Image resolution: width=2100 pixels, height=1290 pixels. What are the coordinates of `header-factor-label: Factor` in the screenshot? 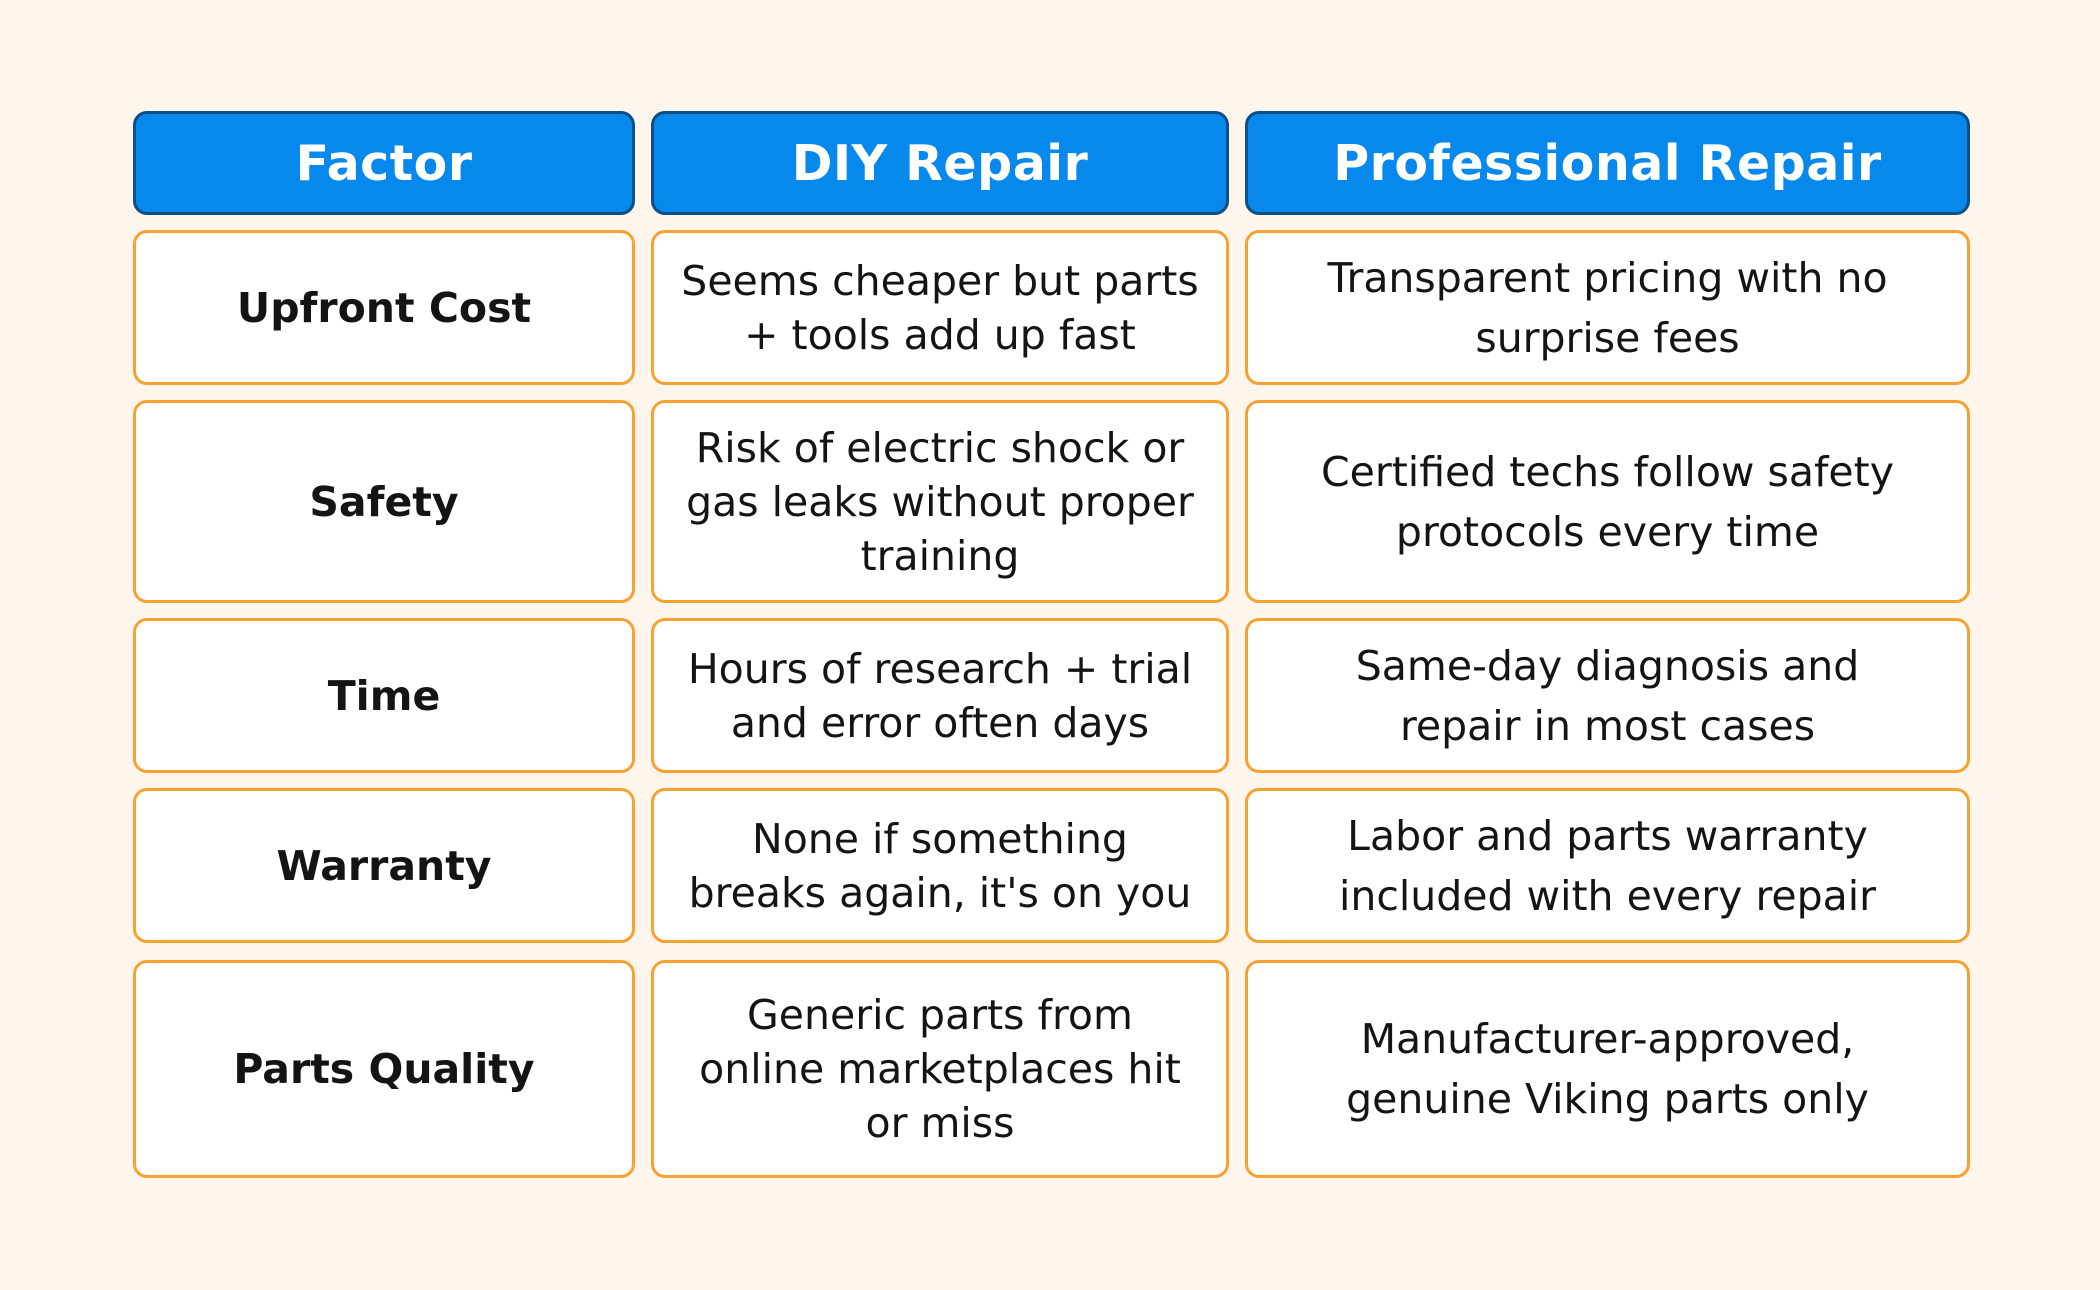 It's located at (384, 163).